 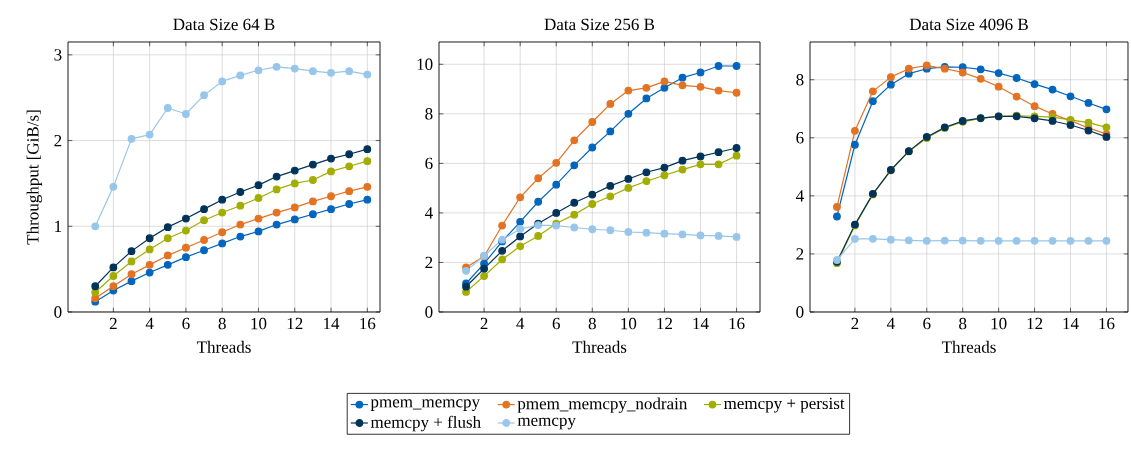 I want to click on legend-label: memcpy, so click(x=546, y=423).